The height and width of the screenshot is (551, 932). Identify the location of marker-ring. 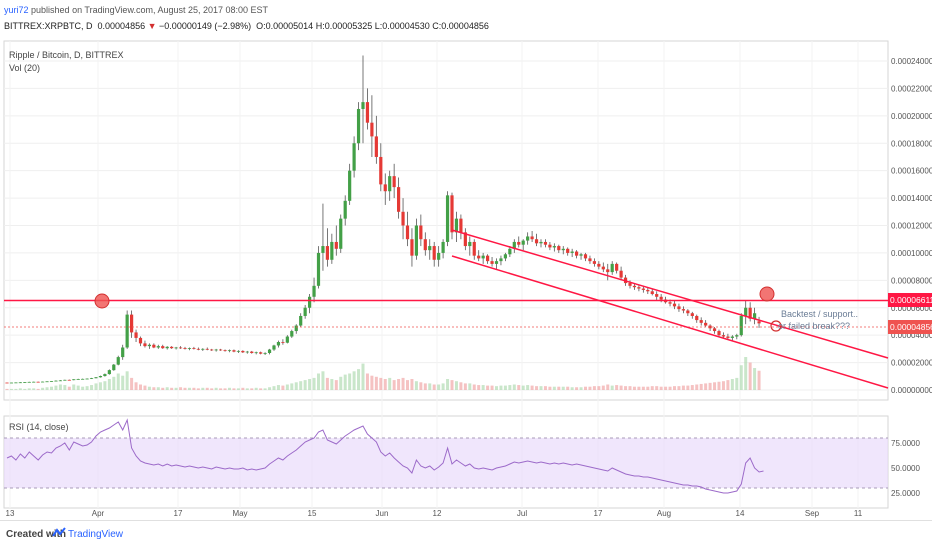
(776, 326).